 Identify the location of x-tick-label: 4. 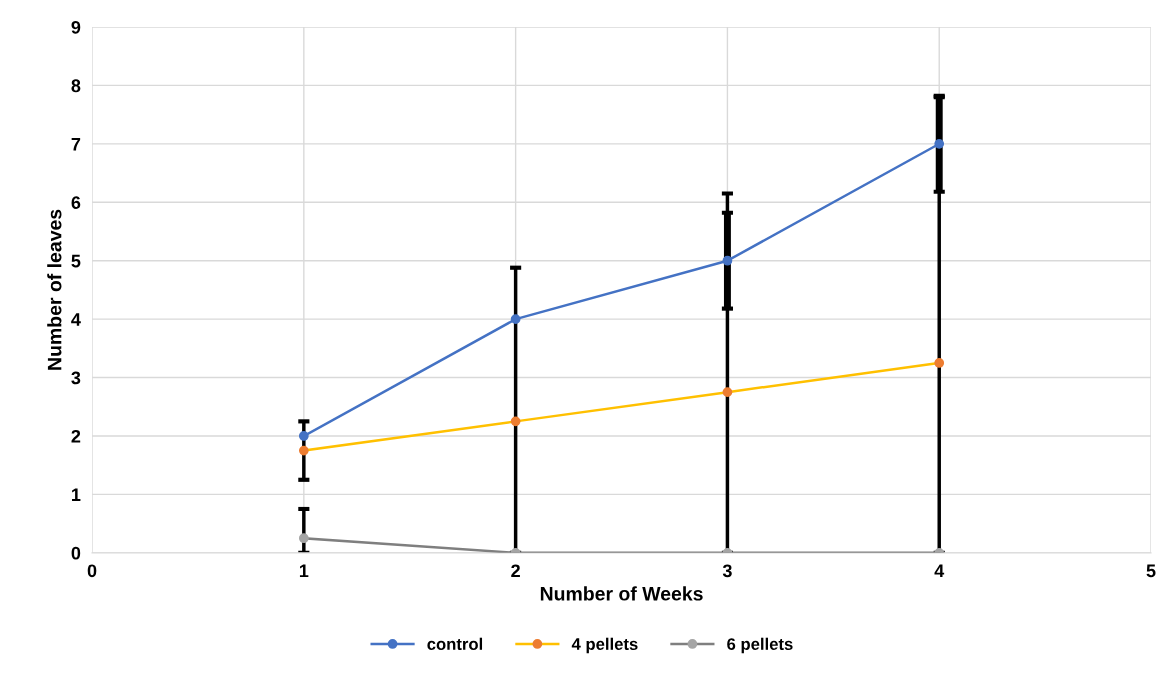
(939, 571).